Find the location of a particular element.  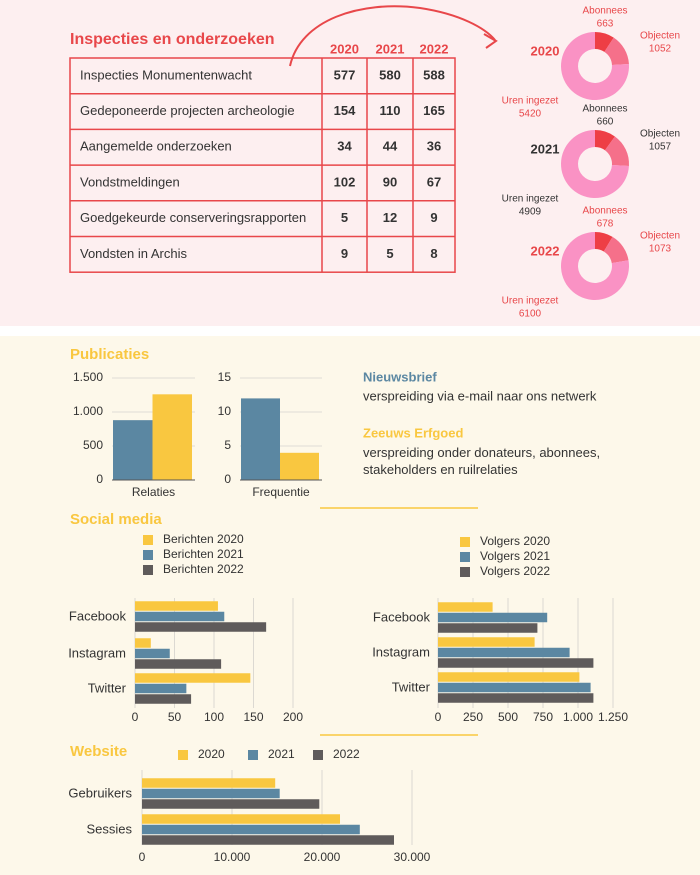

table-label: Vondstmeldingen is located at coordinates (130, 181).